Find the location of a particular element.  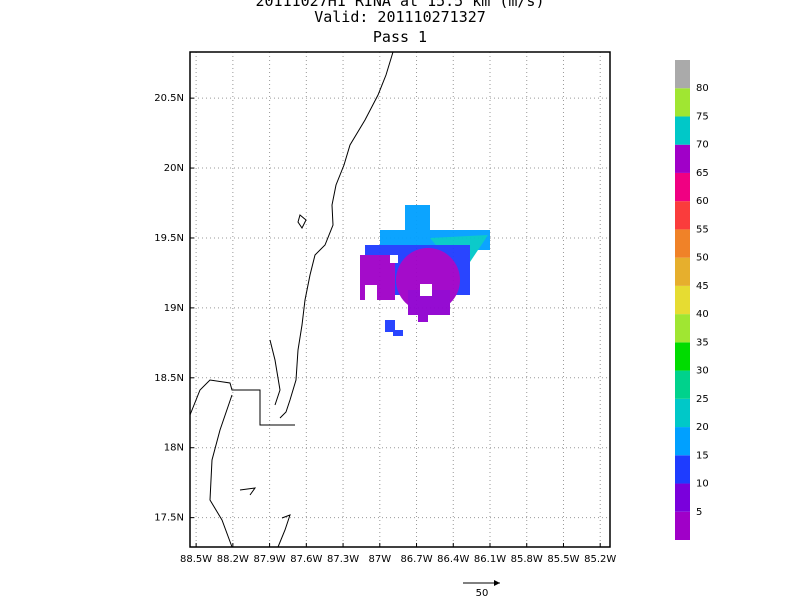

x-tick-label: 88.5W is located at coordinates (196, 559).